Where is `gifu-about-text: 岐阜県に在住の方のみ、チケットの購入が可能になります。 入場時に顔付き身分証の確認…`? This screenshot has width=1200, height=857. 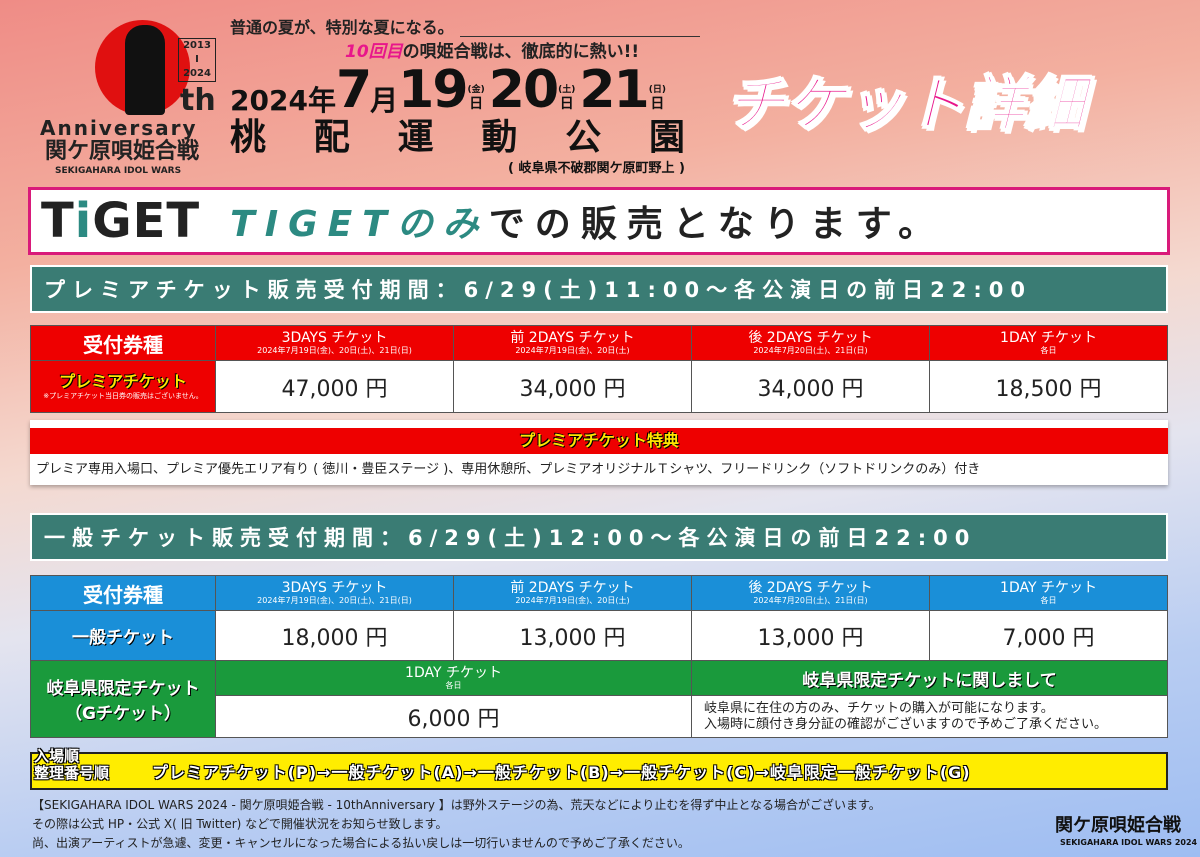
gifu-about-text: 岐阜県に在住の方のみ、チケットの購入が可能になります。 入場時に顔付き身分証の確認… is located at coordinates (929, 716).